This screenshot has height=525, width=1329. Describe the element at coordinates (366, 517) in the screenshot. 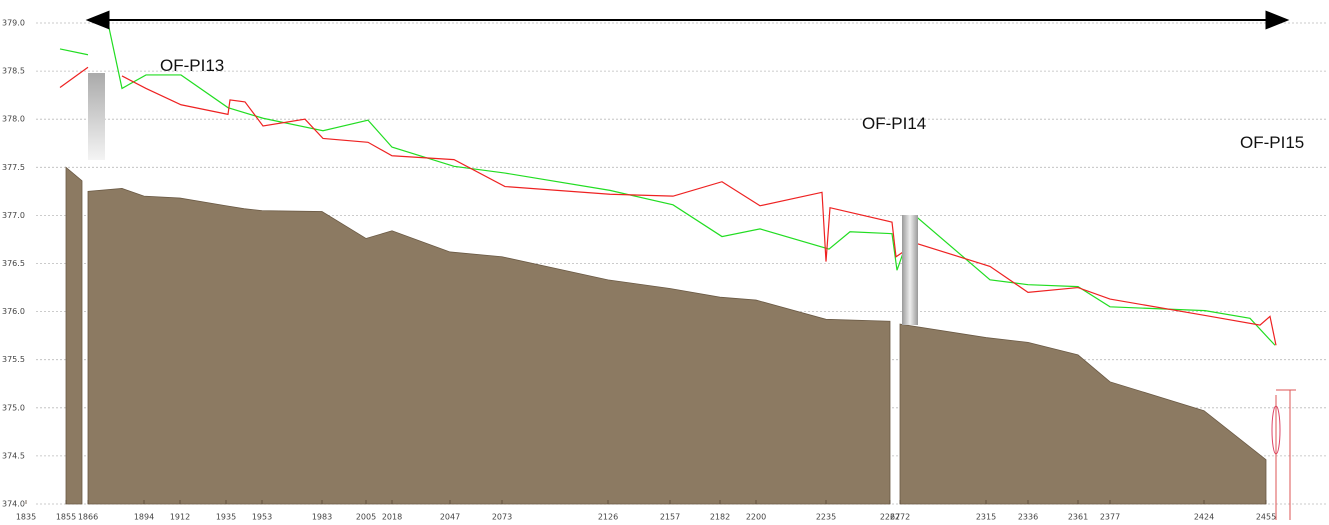

I see `x-tick-label: 2005` at that location.